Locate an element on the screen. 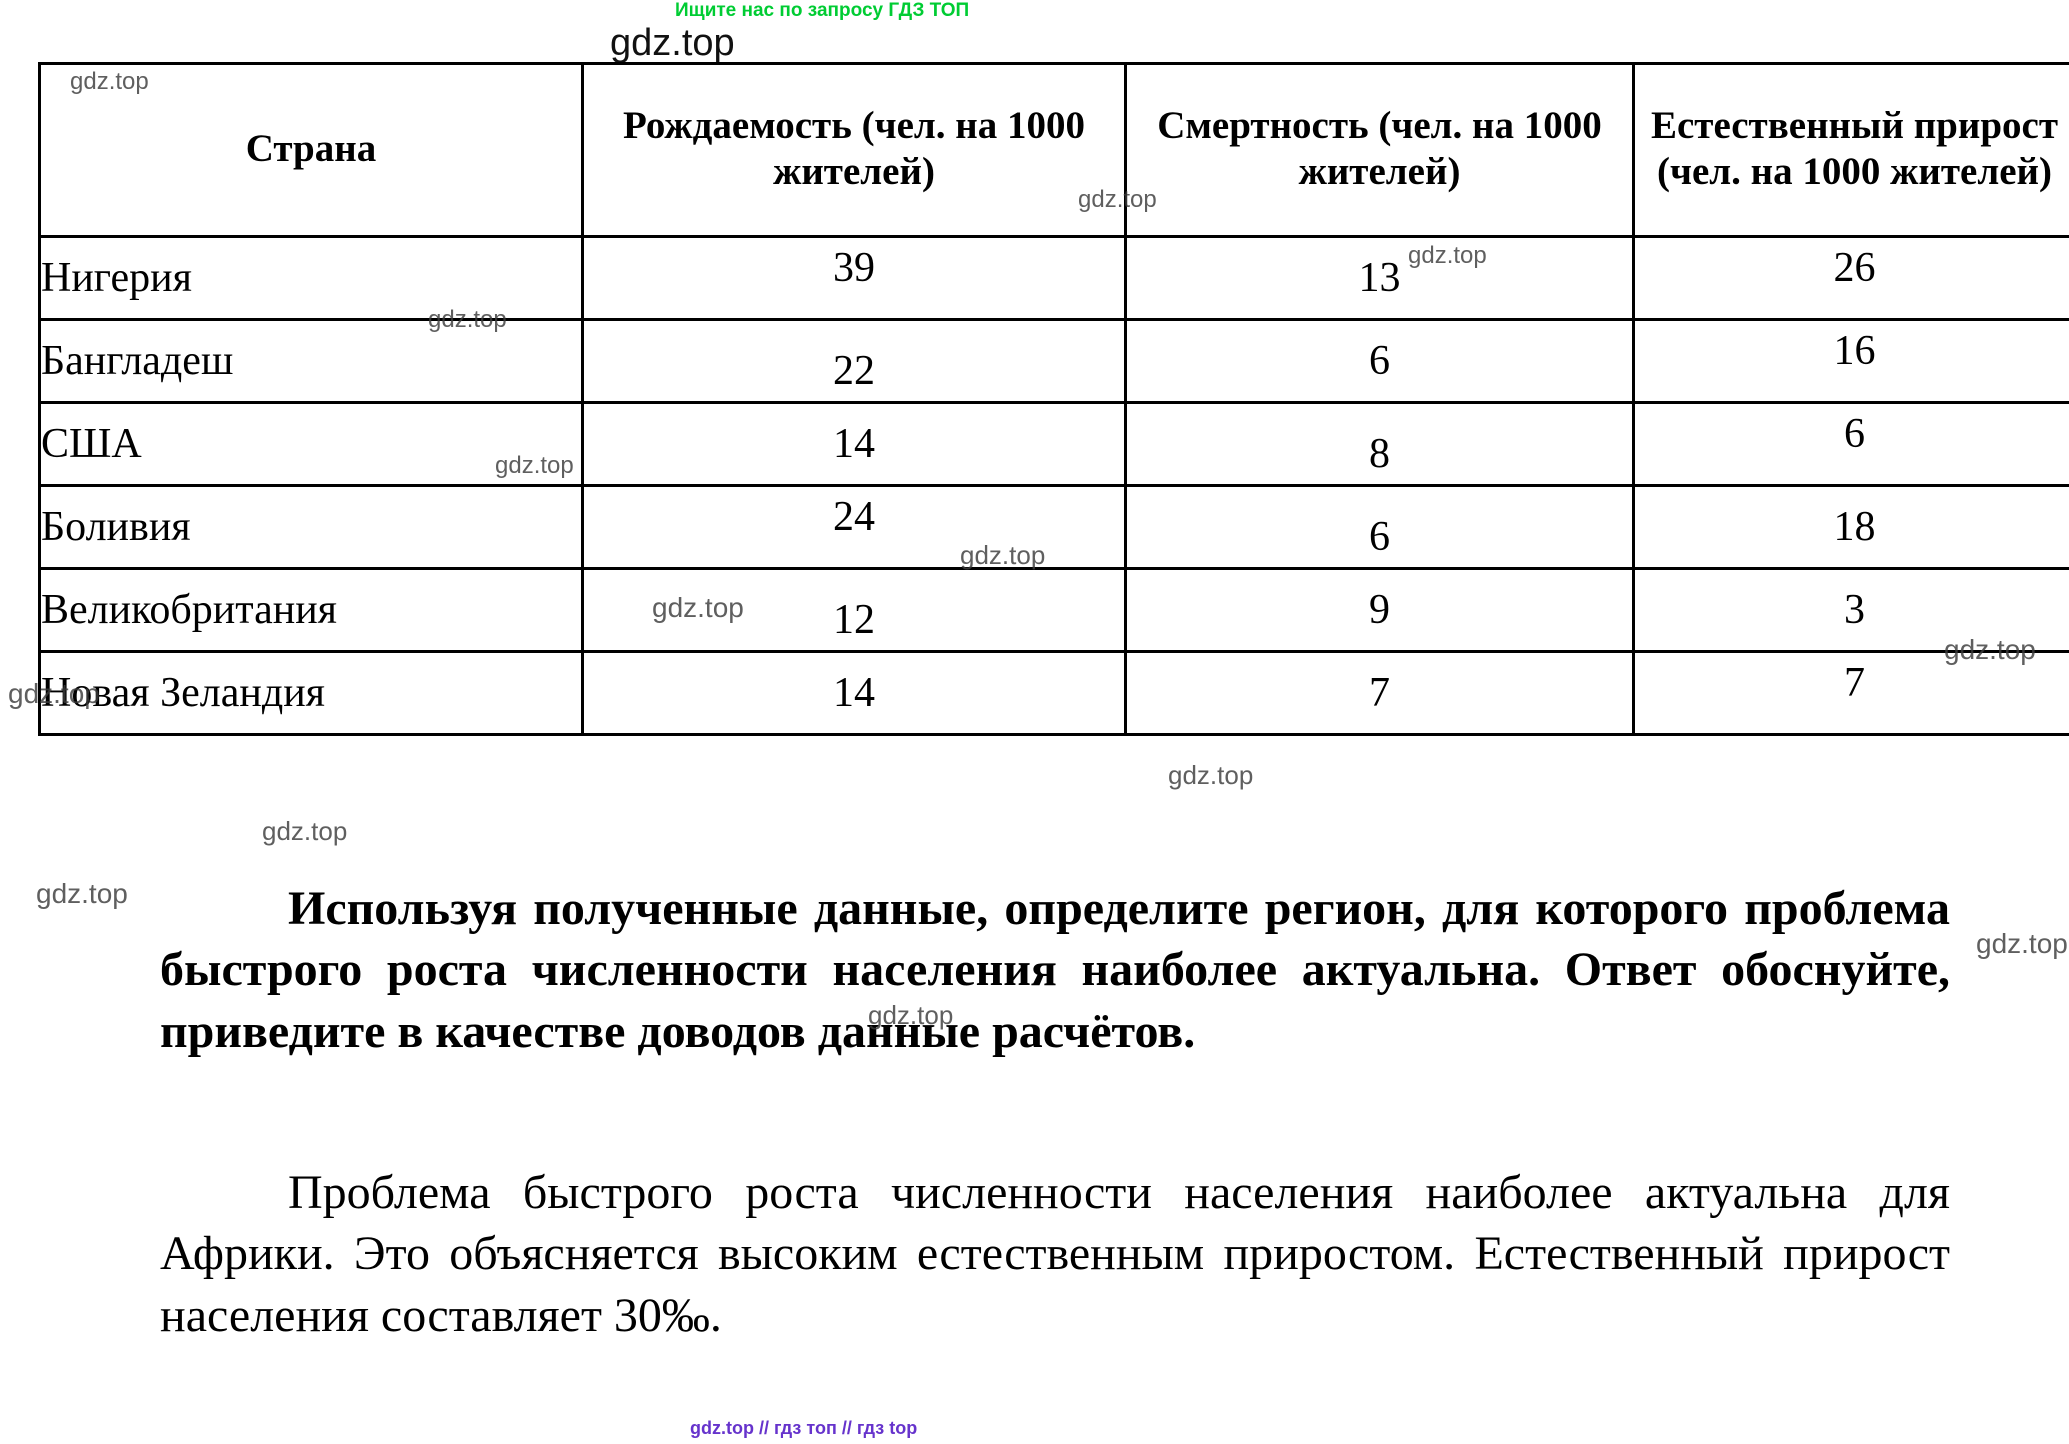 This screenshot has width=2069, height=1444. cell-natural-growth: 3 is located at coordinates (1850, 610).